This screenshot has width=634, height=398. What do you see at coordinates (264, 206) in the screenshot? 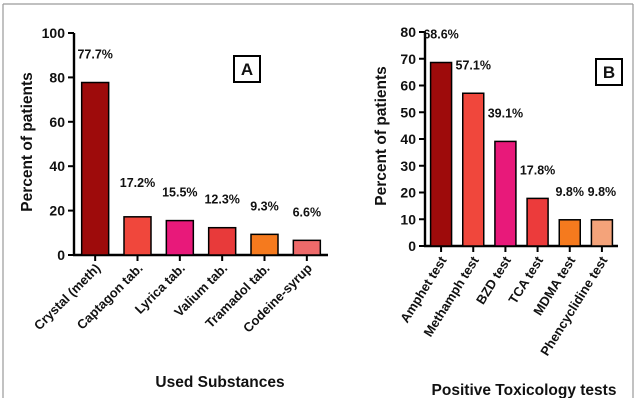
I see `panel-a-data-label-5: 9.3%` at bounding box center [264, 206].